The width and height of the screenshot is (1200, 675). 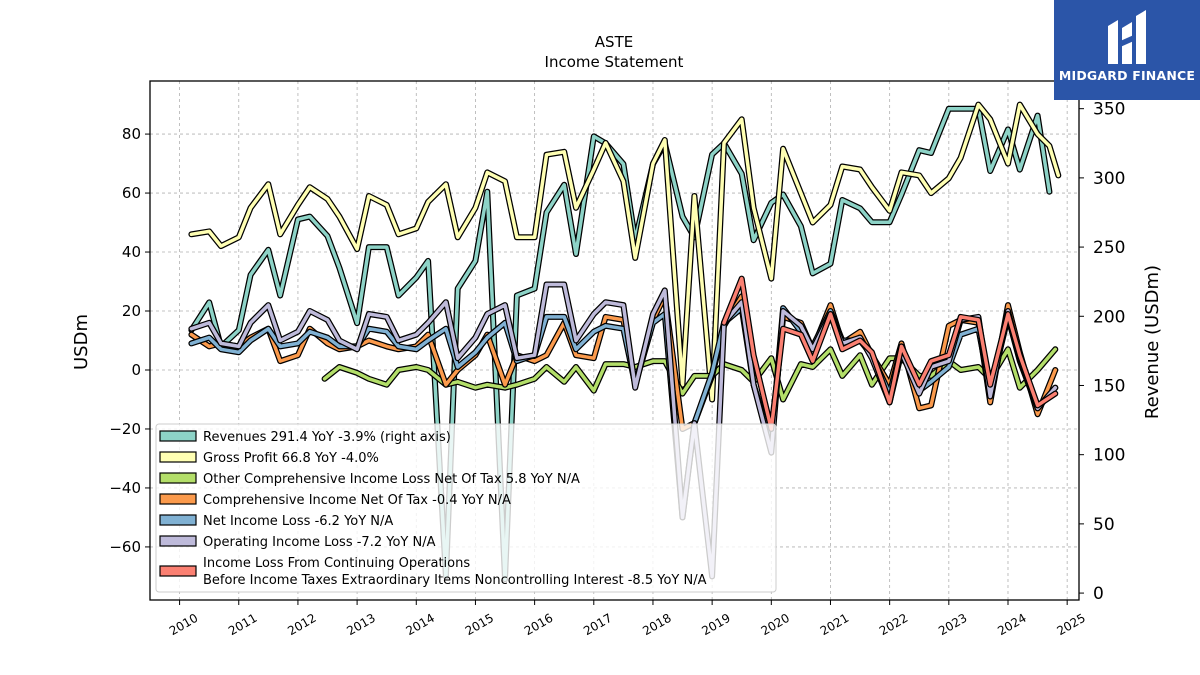 I want to click on y-right-tick-label: 300, so click(x=1109, y=179).